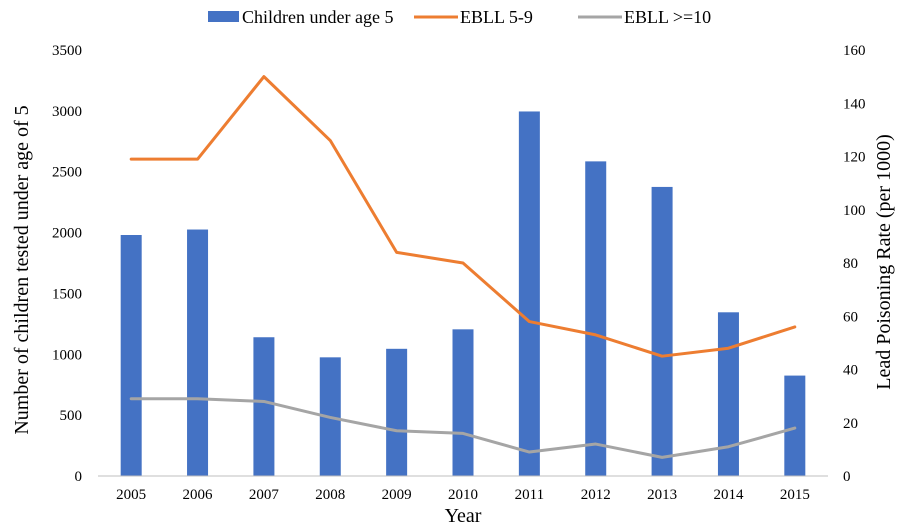  Describe the element at coordinates (67, 51) in the screenshot. I see `left-axis-tick-label: 3500` at that location.